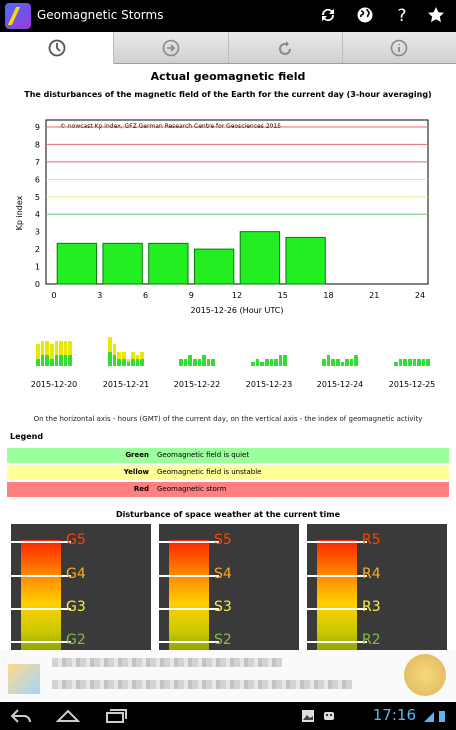 The image size is (456, 730). I want to click on scale-gradient, so click(189, 595).